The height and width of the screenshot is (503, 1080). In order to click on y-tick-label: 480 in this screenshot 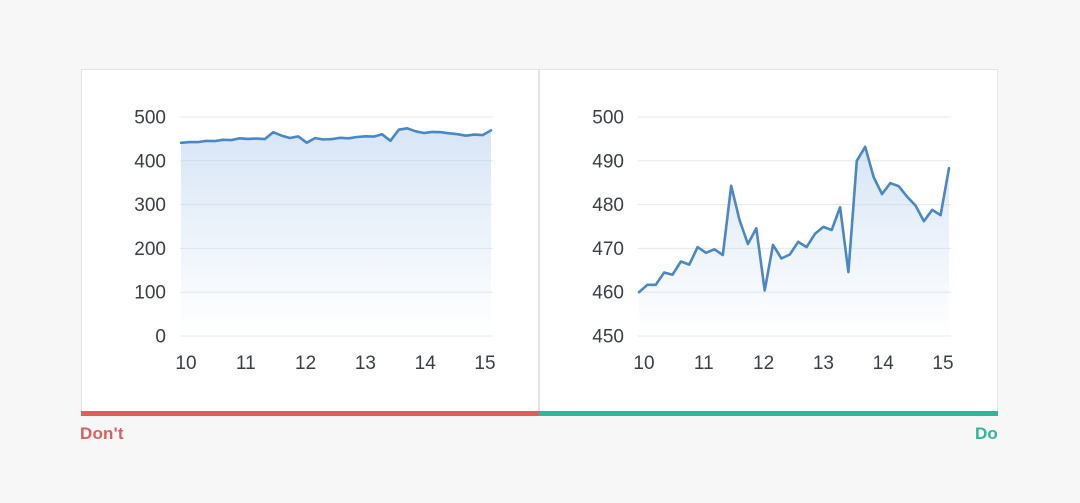, I will do `click(608, 205)`.